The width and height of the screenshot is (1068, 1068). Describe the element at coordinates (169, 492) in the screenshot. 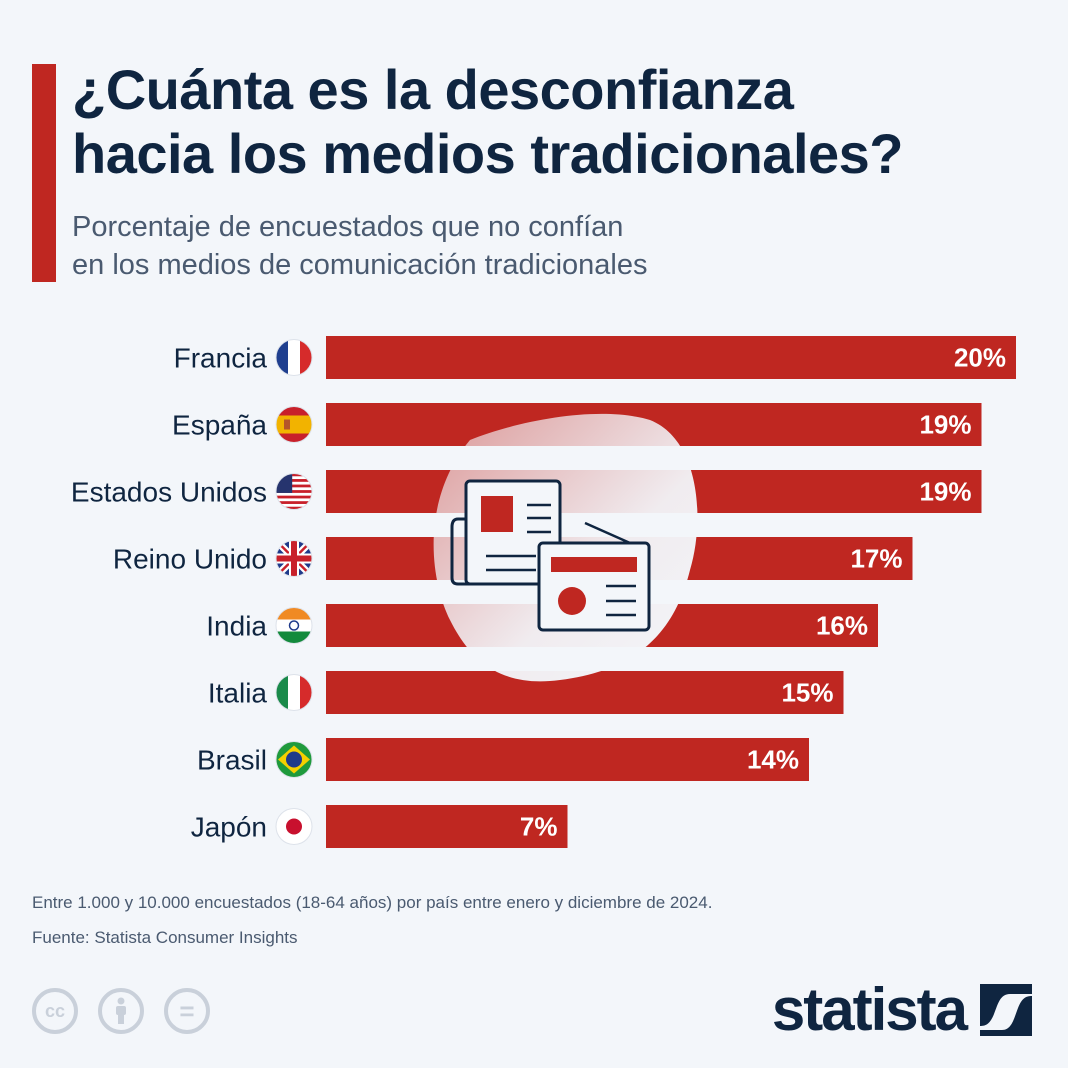

I see `category-label-usa: Estados Unidos` at that location.